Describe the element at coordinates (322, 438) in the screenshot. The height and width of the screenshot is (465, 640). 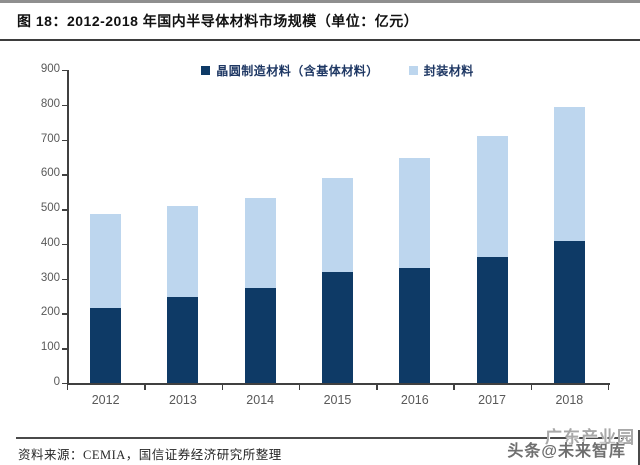
I see `footer-divider` at that location.